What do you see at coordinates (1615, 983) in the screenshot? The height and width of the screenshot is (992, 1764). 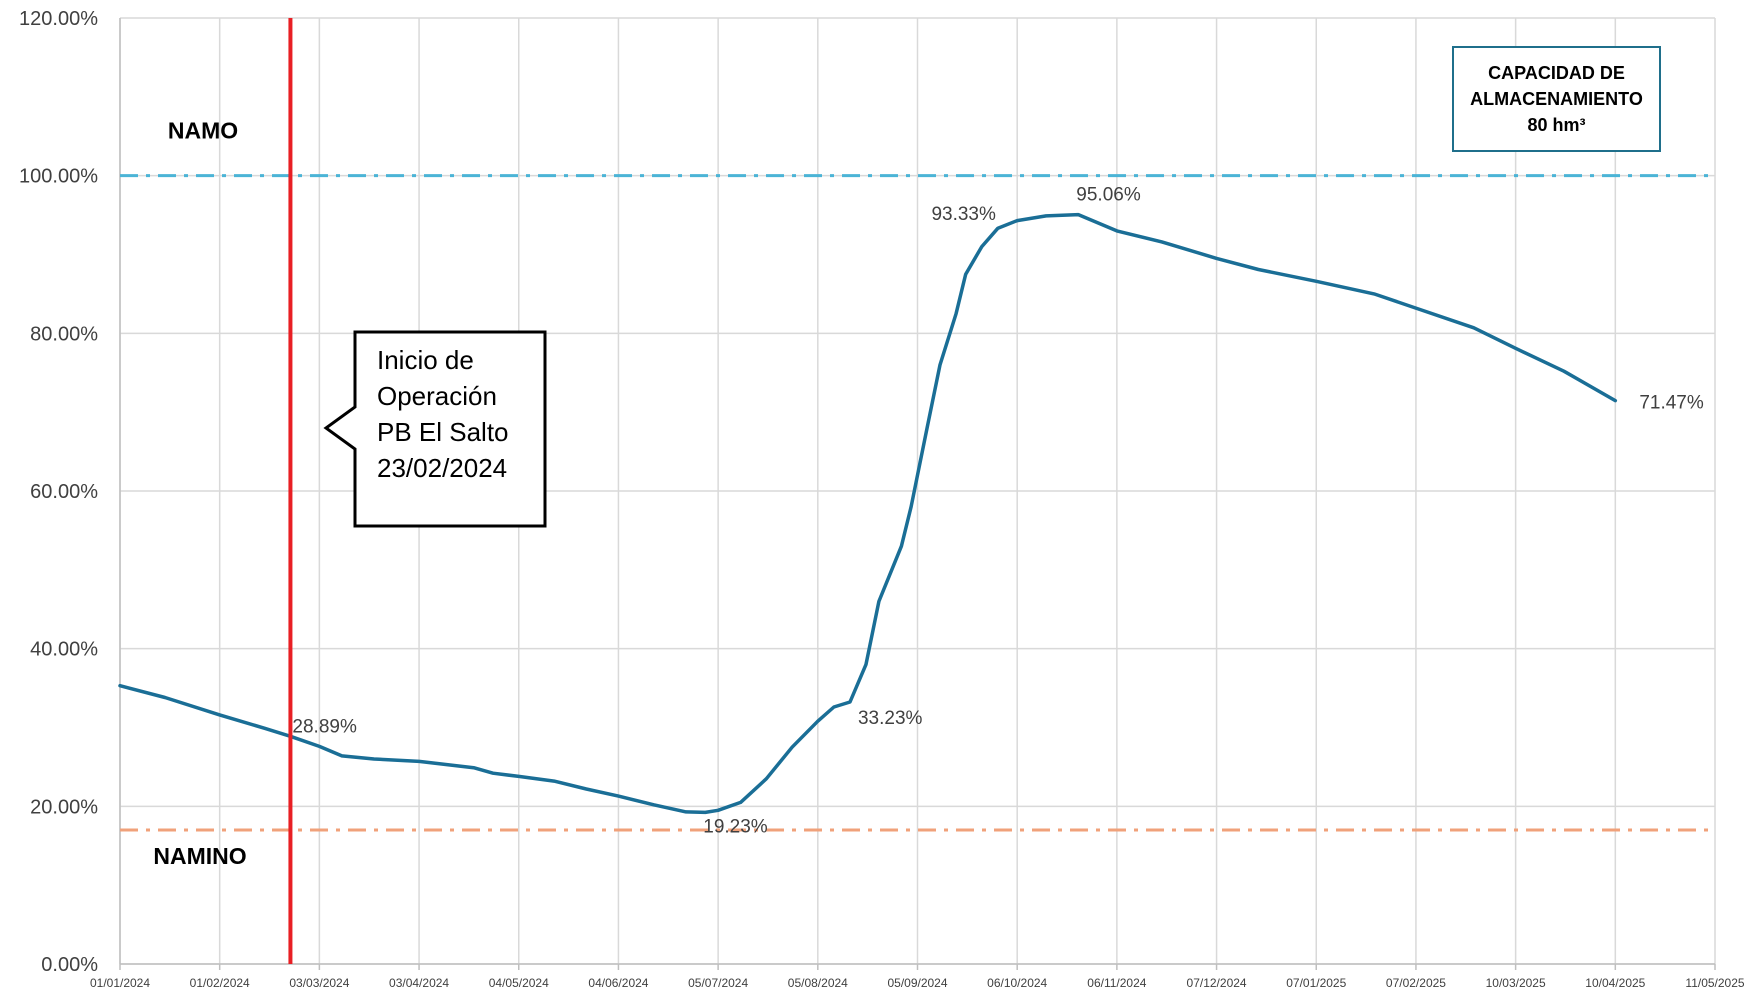 I see `x-tick-label: 10/04/2025` at bounding box center [1615, 983].